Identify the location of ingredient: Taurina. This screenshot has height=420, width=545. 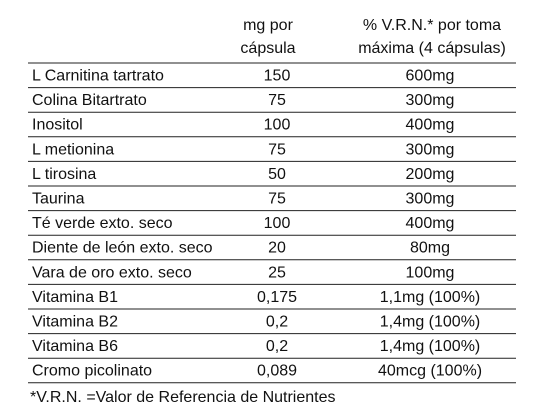
(58, 199).